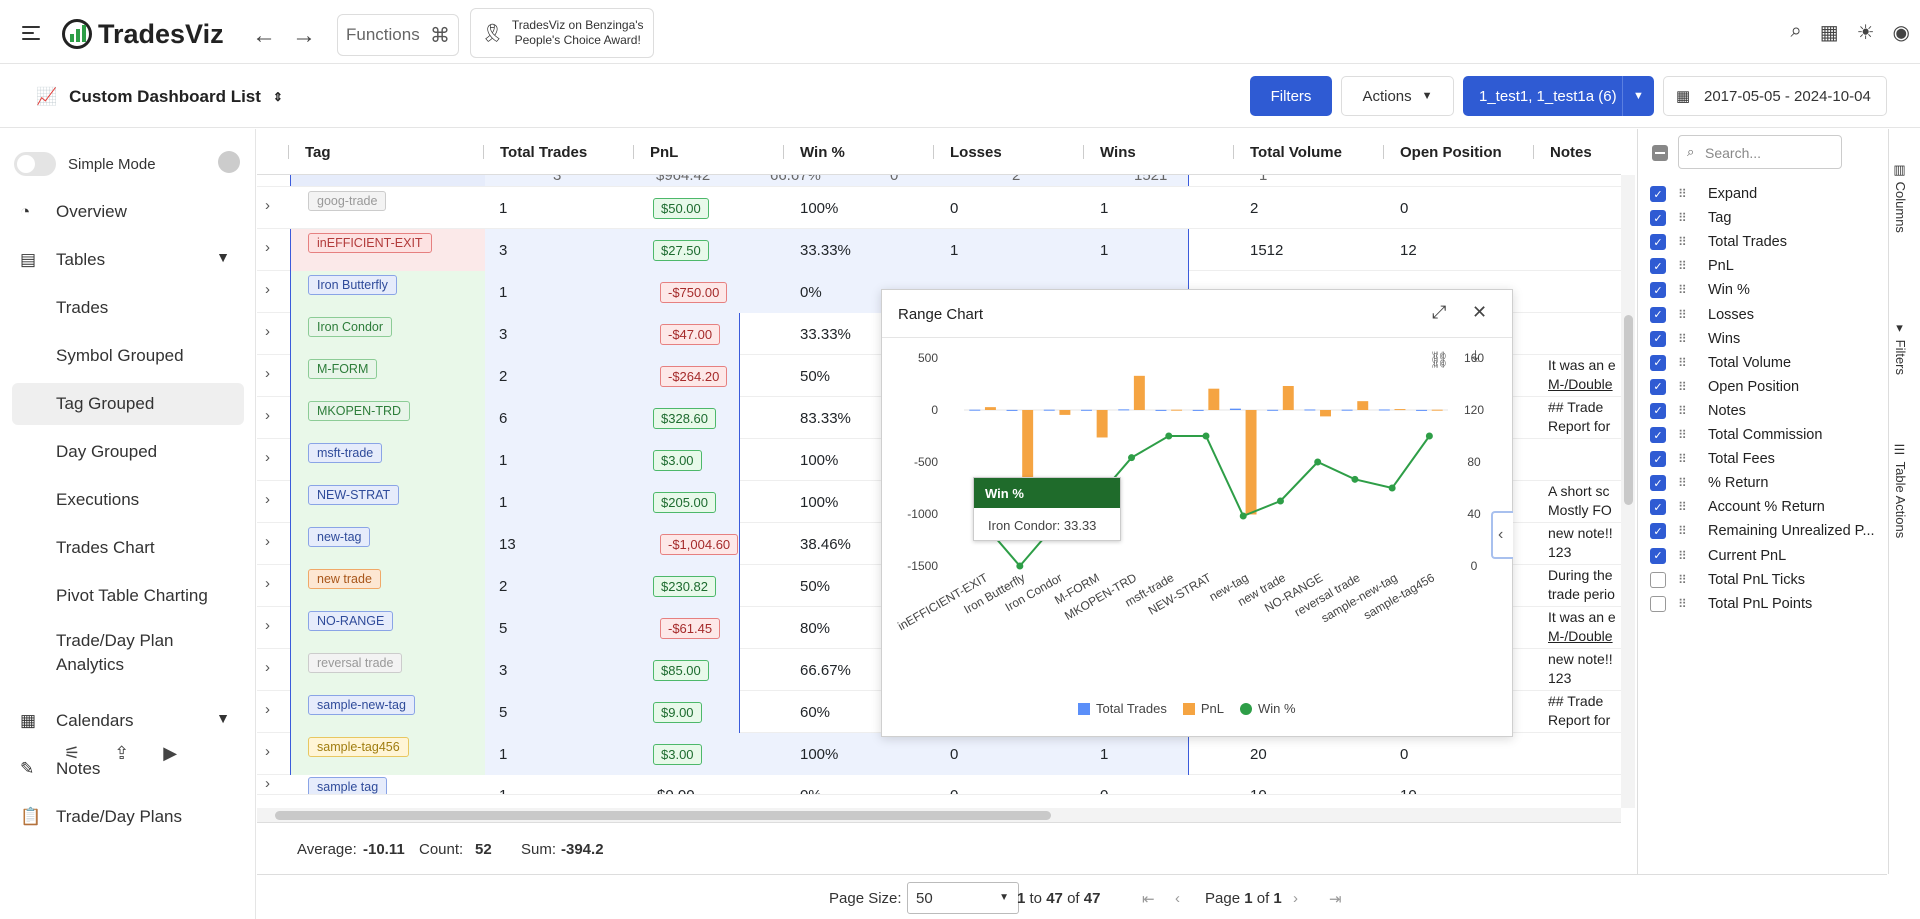  What do you see at coordinates (1737, 507) in the screenshot?
I see `column-toggle-item: ✓ ⠿ Account % Return` at bounding box center [1737, 507].